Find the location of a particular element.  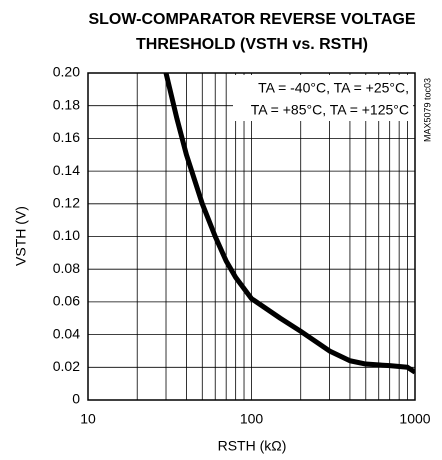

y-tick-label: 0.16 is located at coordinates (66, 137).